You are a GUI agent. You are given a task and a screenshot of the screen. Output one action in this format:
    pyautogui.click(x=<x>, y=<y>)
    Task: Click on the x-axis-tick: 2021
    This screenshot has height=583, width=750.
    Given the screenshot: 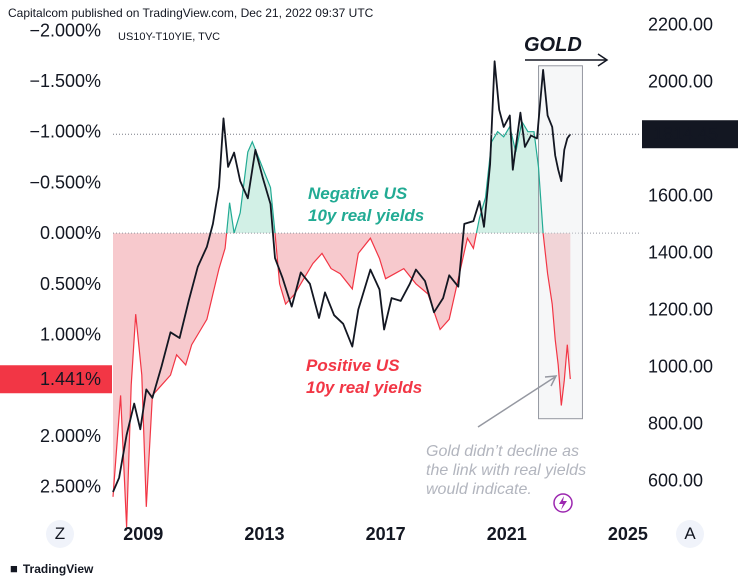 What is the action you would take?
    pyautogui.click(x=507, y=534)
    